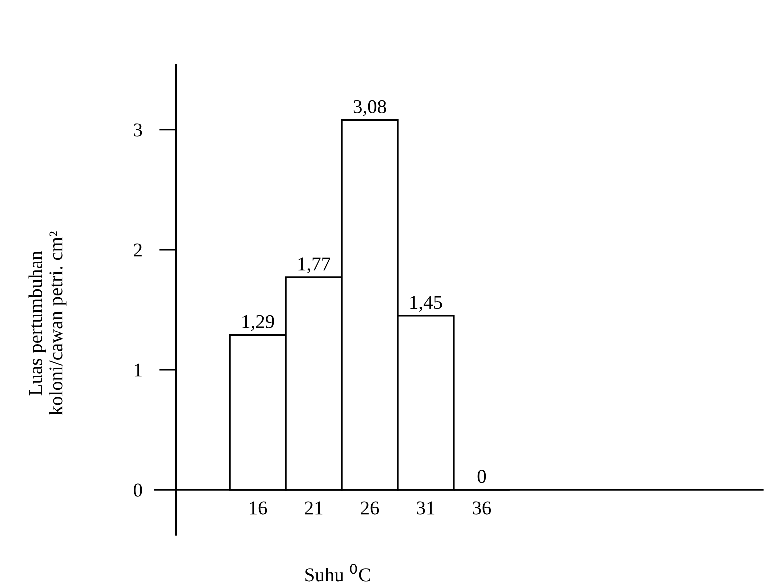 The image size is (766, 583). Describe the element at coordinates (482, 477) in the screenshot. I see `data-label: 0` at that location.